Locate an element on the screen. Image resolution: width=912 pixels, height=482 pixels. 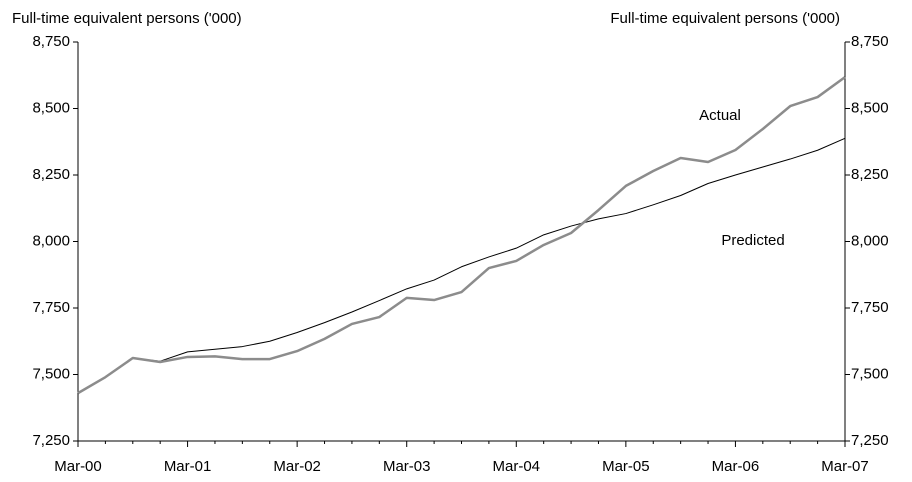
y2-tick-label: 8,750 is located at coordinates (870, 41).